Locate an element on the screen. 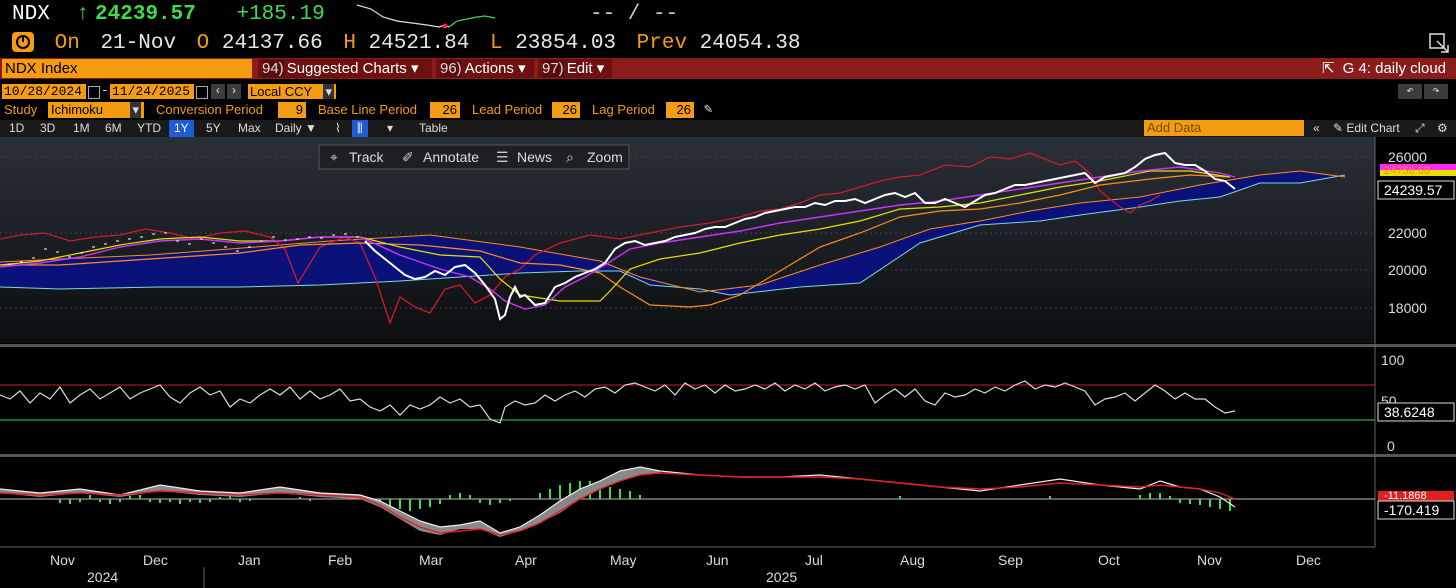 The image size is (1456, 588). chart-title: ⇱ G 4: daily cloud is located at coordinates (1384, 68).